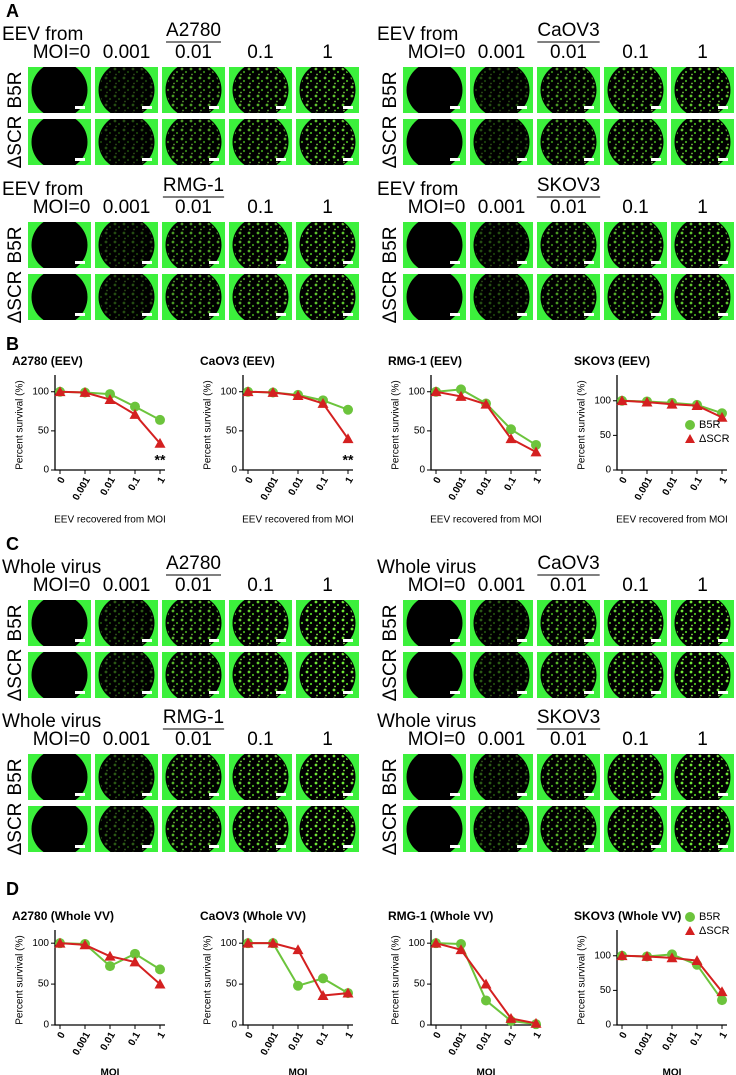  Describe the element at coordinates (20, 424) in the screenshot. I see `y-axis-label: Percent survival (%)` at that location.